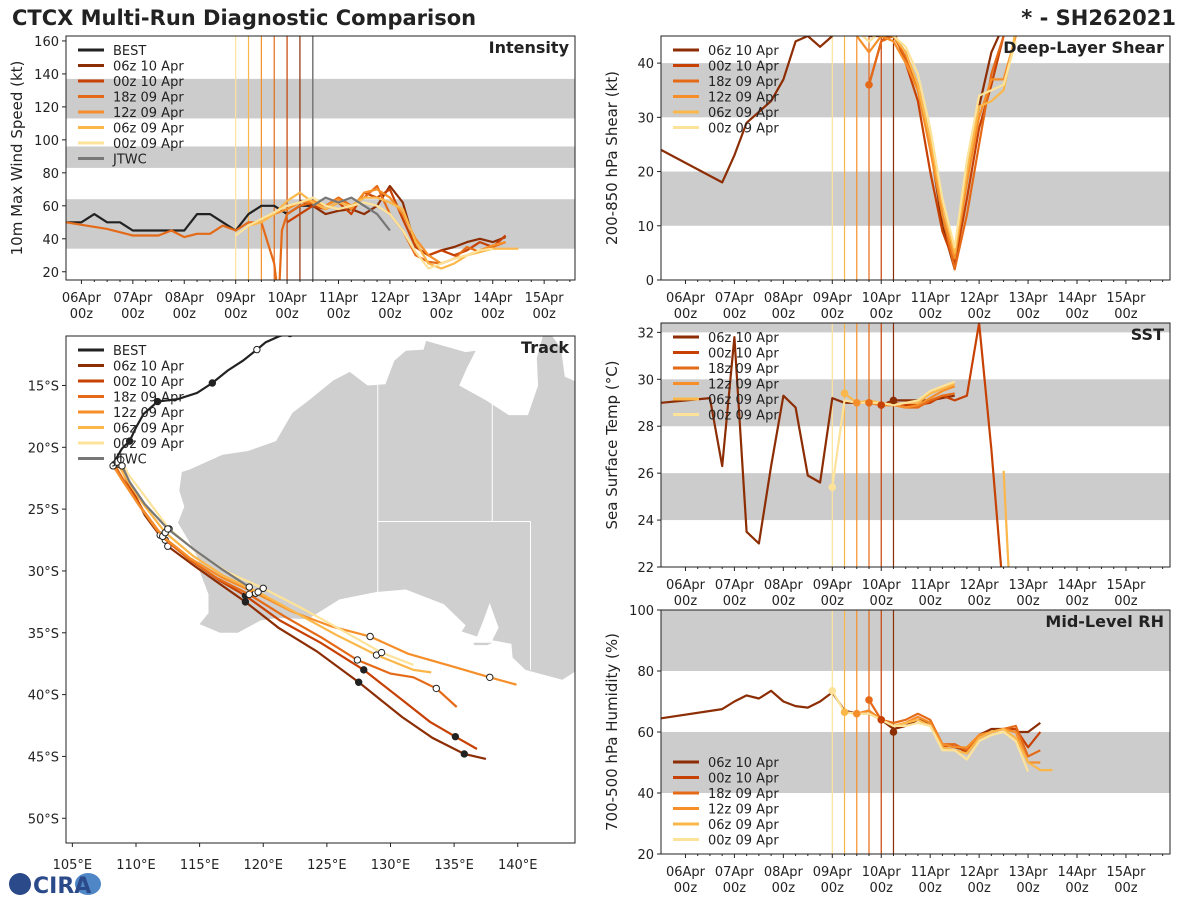 This screenshot has width=1200, height=900. Describe the element at coordinates (931, 298) in the screenshot. I see `x-tick-date: 11Apr` at that location.